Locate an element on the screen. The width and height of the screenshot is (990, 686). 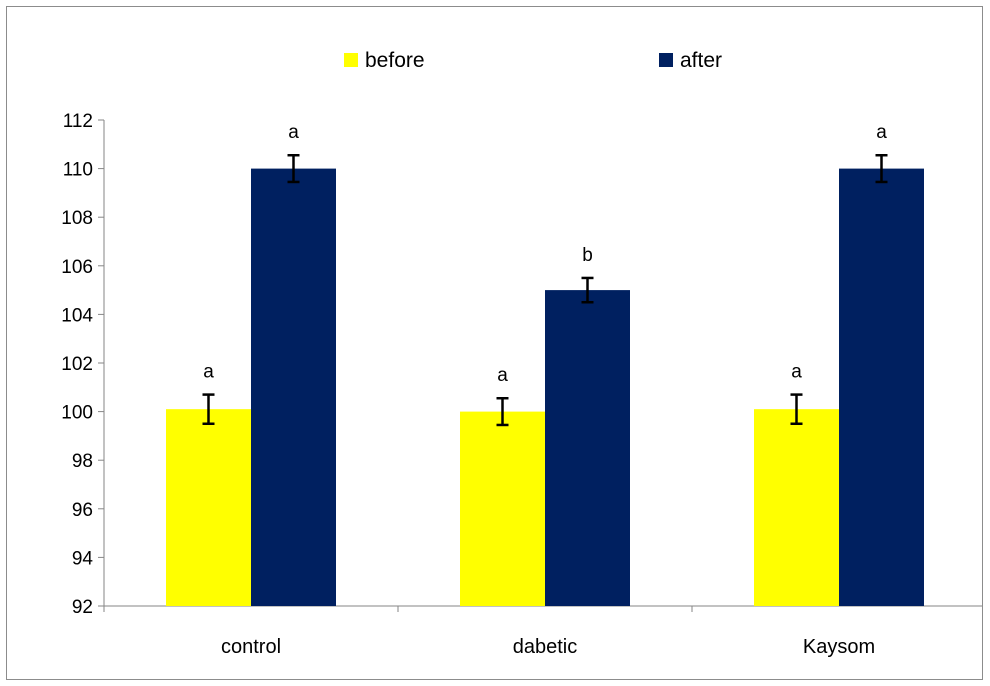
bar-before-dabetic is located at coordinates (502, 508).